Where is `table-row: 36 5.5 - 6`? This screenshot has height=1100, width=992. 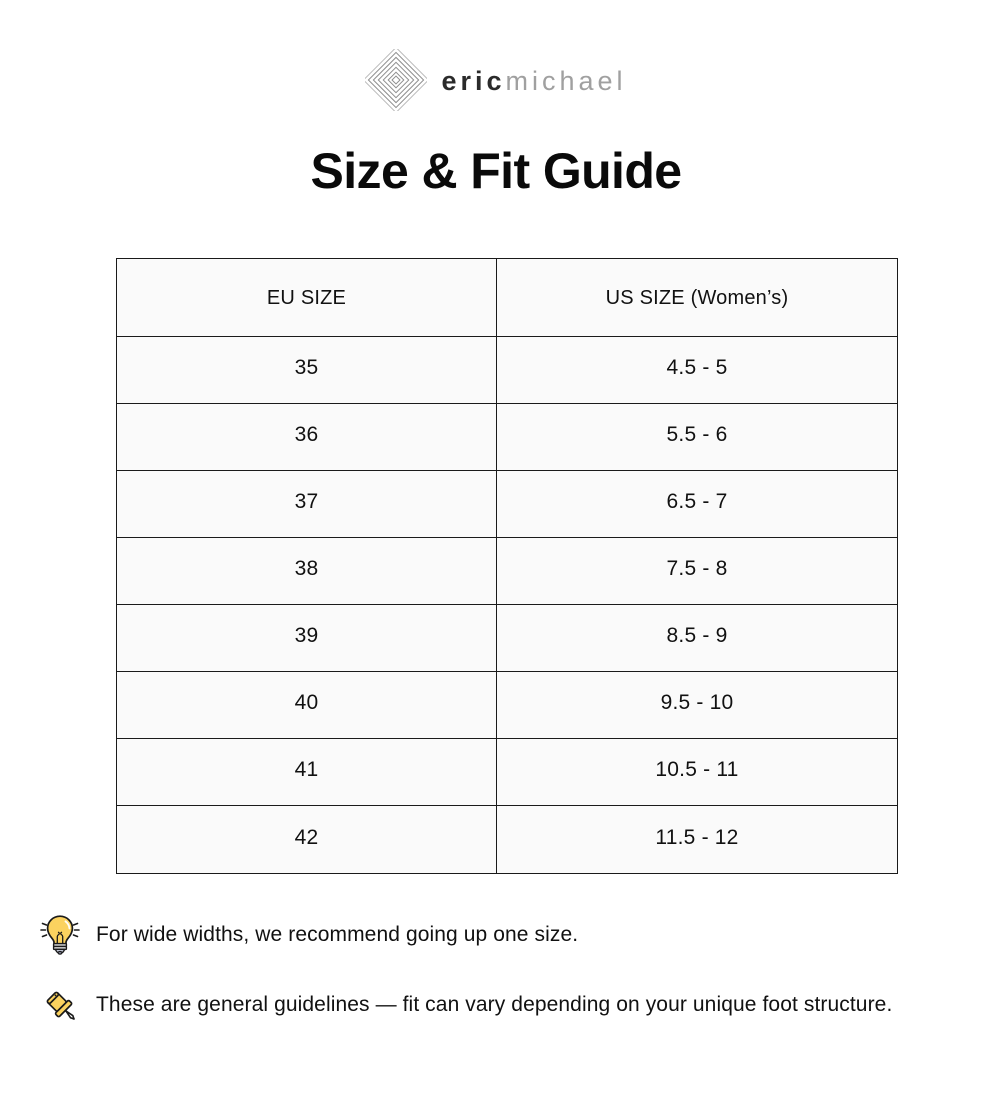 table-row: 36 5.5 - 6 is located at coordinates (507, 437).